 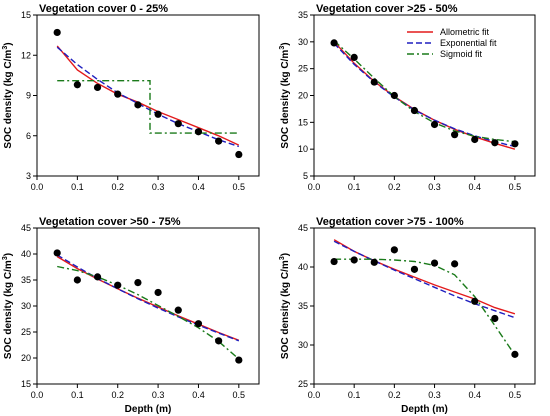 What do you see at coordinates (465, 32) in the screenshot?
I see `legend-label: Allometric fit` at bounding box center [465, 32].